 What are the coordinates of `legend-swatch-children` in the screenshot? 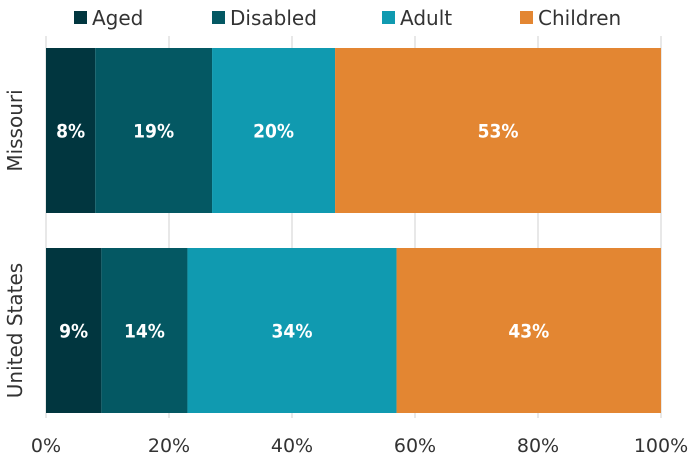 It's located at (526, 17).